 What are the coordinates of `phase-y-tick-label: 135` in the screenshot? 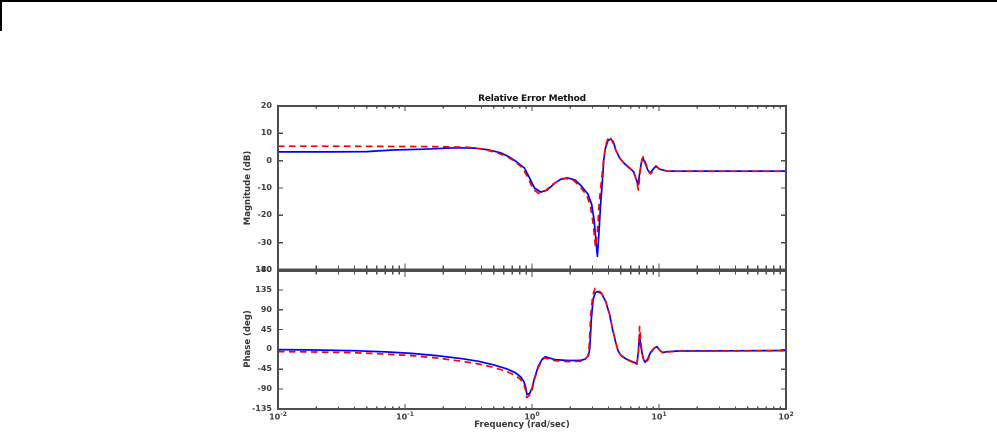 It's located at (263, 289).